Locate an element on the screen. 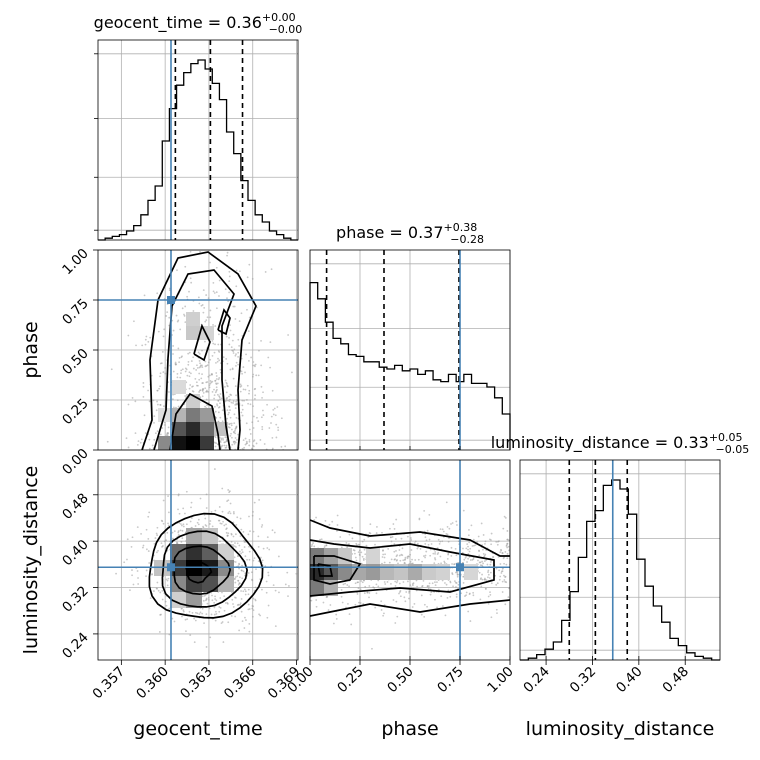  x-tick-label: 1.00 is located at coordinates (500, 680).